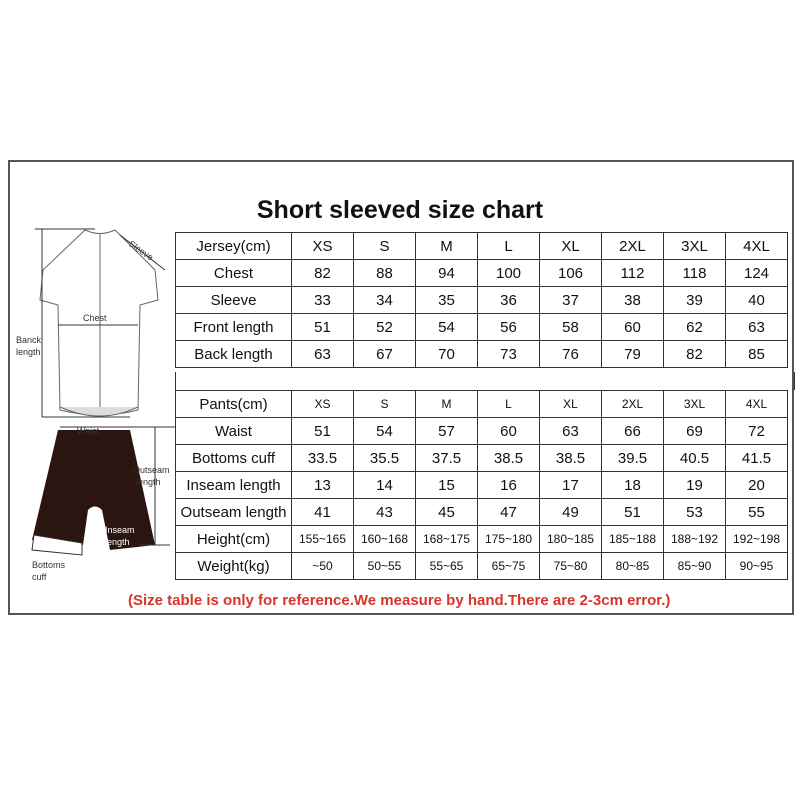 The image size is (800, 800). What do you see at coordinates (233, 512) in the screenshot?
I see `row-label: Outseam length` at bounding box center [233, 512].